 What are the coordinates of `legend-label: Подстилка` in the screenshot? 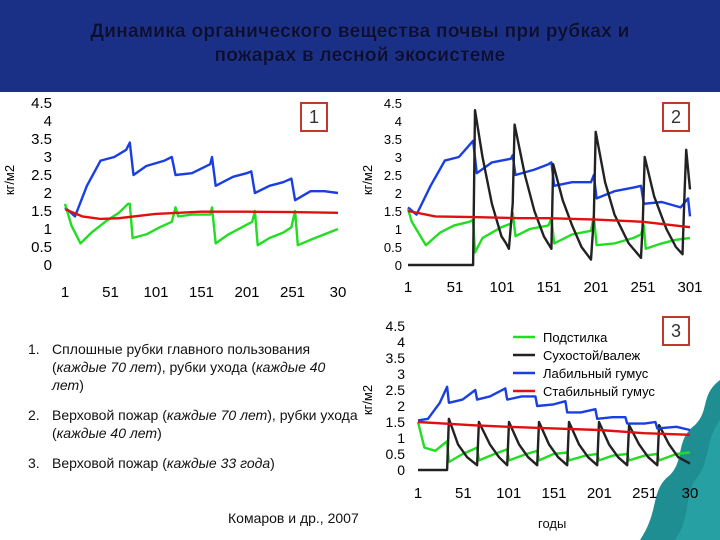 It's located at (575, 337).